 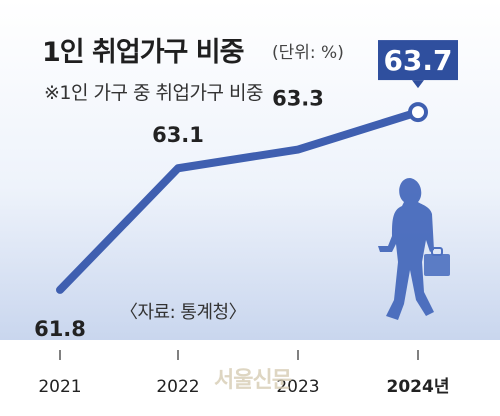 What do you see at coordinates (253, 380) in the screenshot?
I see `watermark-logo: 서울신문` at bounding box center [253, 380].